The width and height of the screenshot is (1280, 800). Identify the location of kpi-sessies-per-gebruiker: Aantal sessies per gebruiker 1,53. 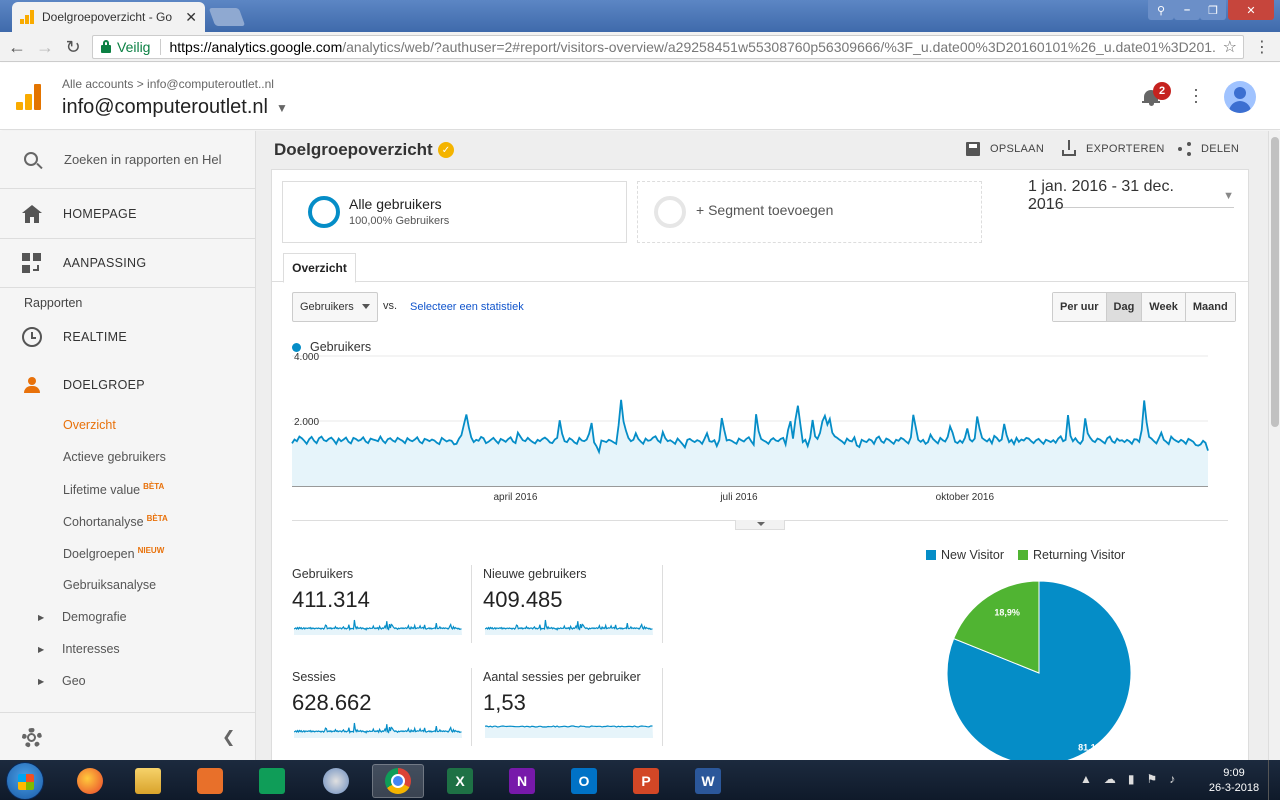
(570, 710).